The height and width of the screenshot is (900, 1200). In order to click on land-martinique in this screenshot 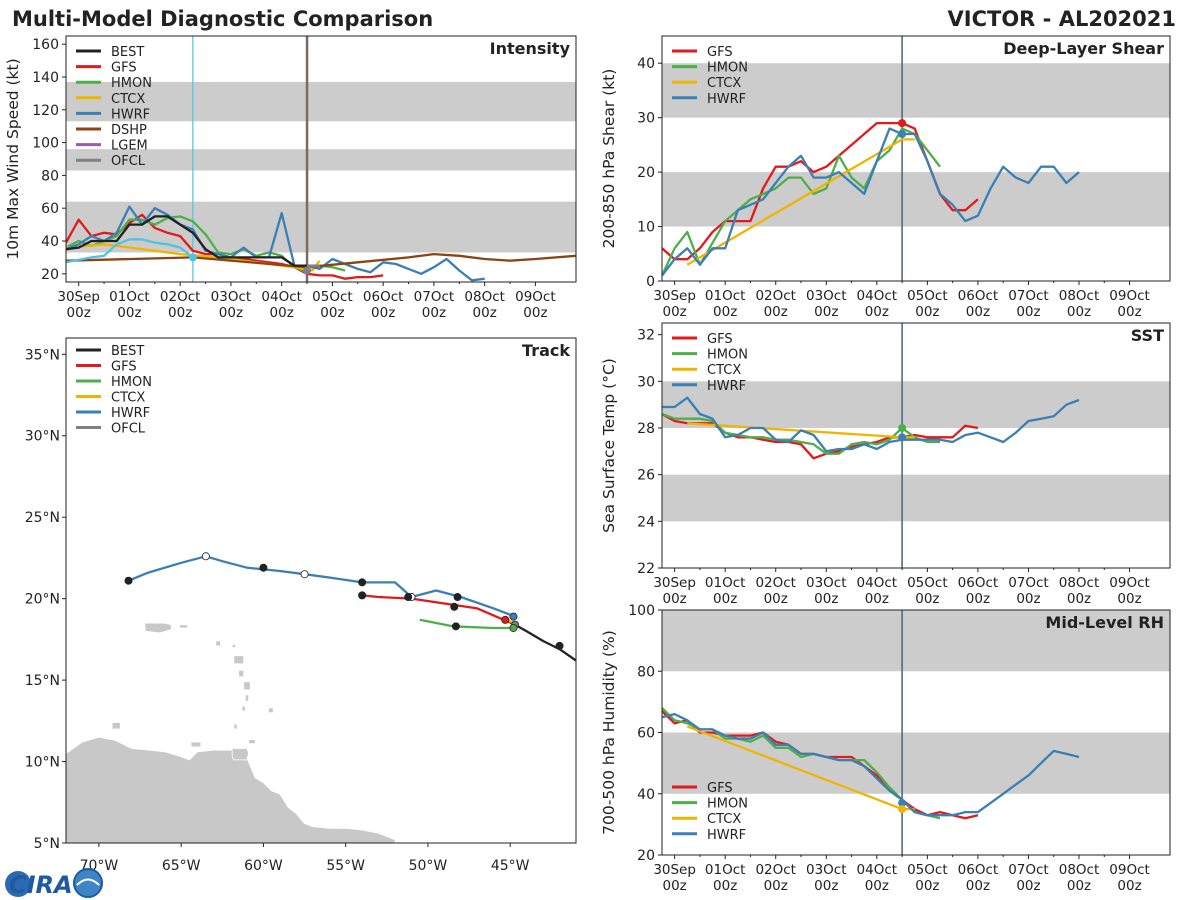, I will do `click(247, 686)`.